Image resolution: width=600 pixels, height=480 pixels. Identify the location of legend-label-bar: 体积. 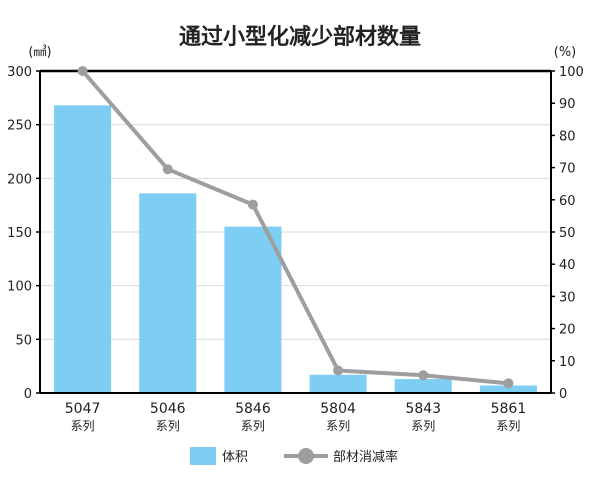
(235, 457).